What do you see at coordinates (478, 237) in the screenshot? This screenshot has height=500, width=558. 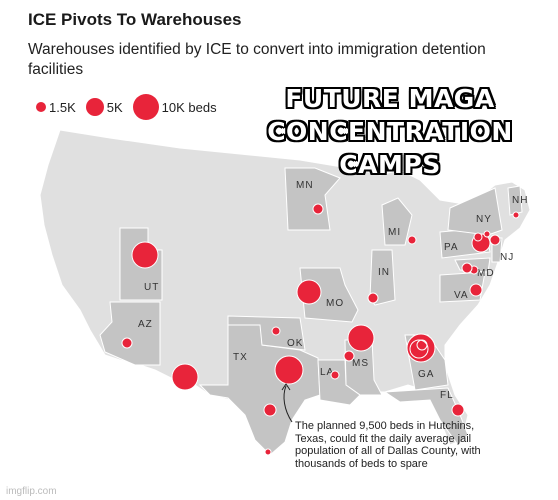 I see `marker-new-york-city` at bounding box center [478, 237].